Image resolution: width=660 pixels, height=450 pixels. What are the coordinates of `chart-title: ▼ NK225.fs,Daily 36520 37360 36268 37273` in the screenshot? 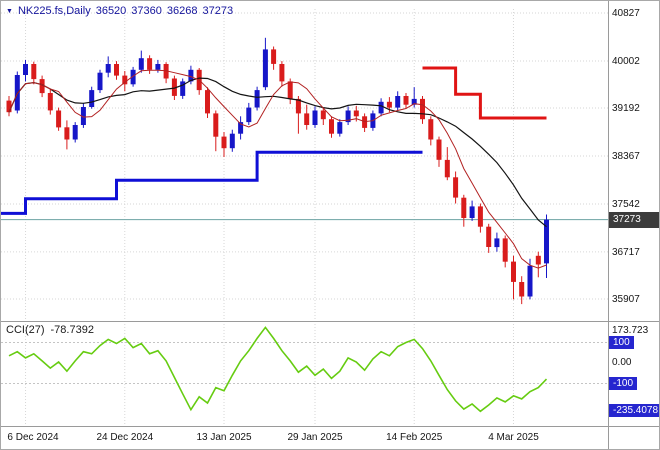 It's located at (119, 11).